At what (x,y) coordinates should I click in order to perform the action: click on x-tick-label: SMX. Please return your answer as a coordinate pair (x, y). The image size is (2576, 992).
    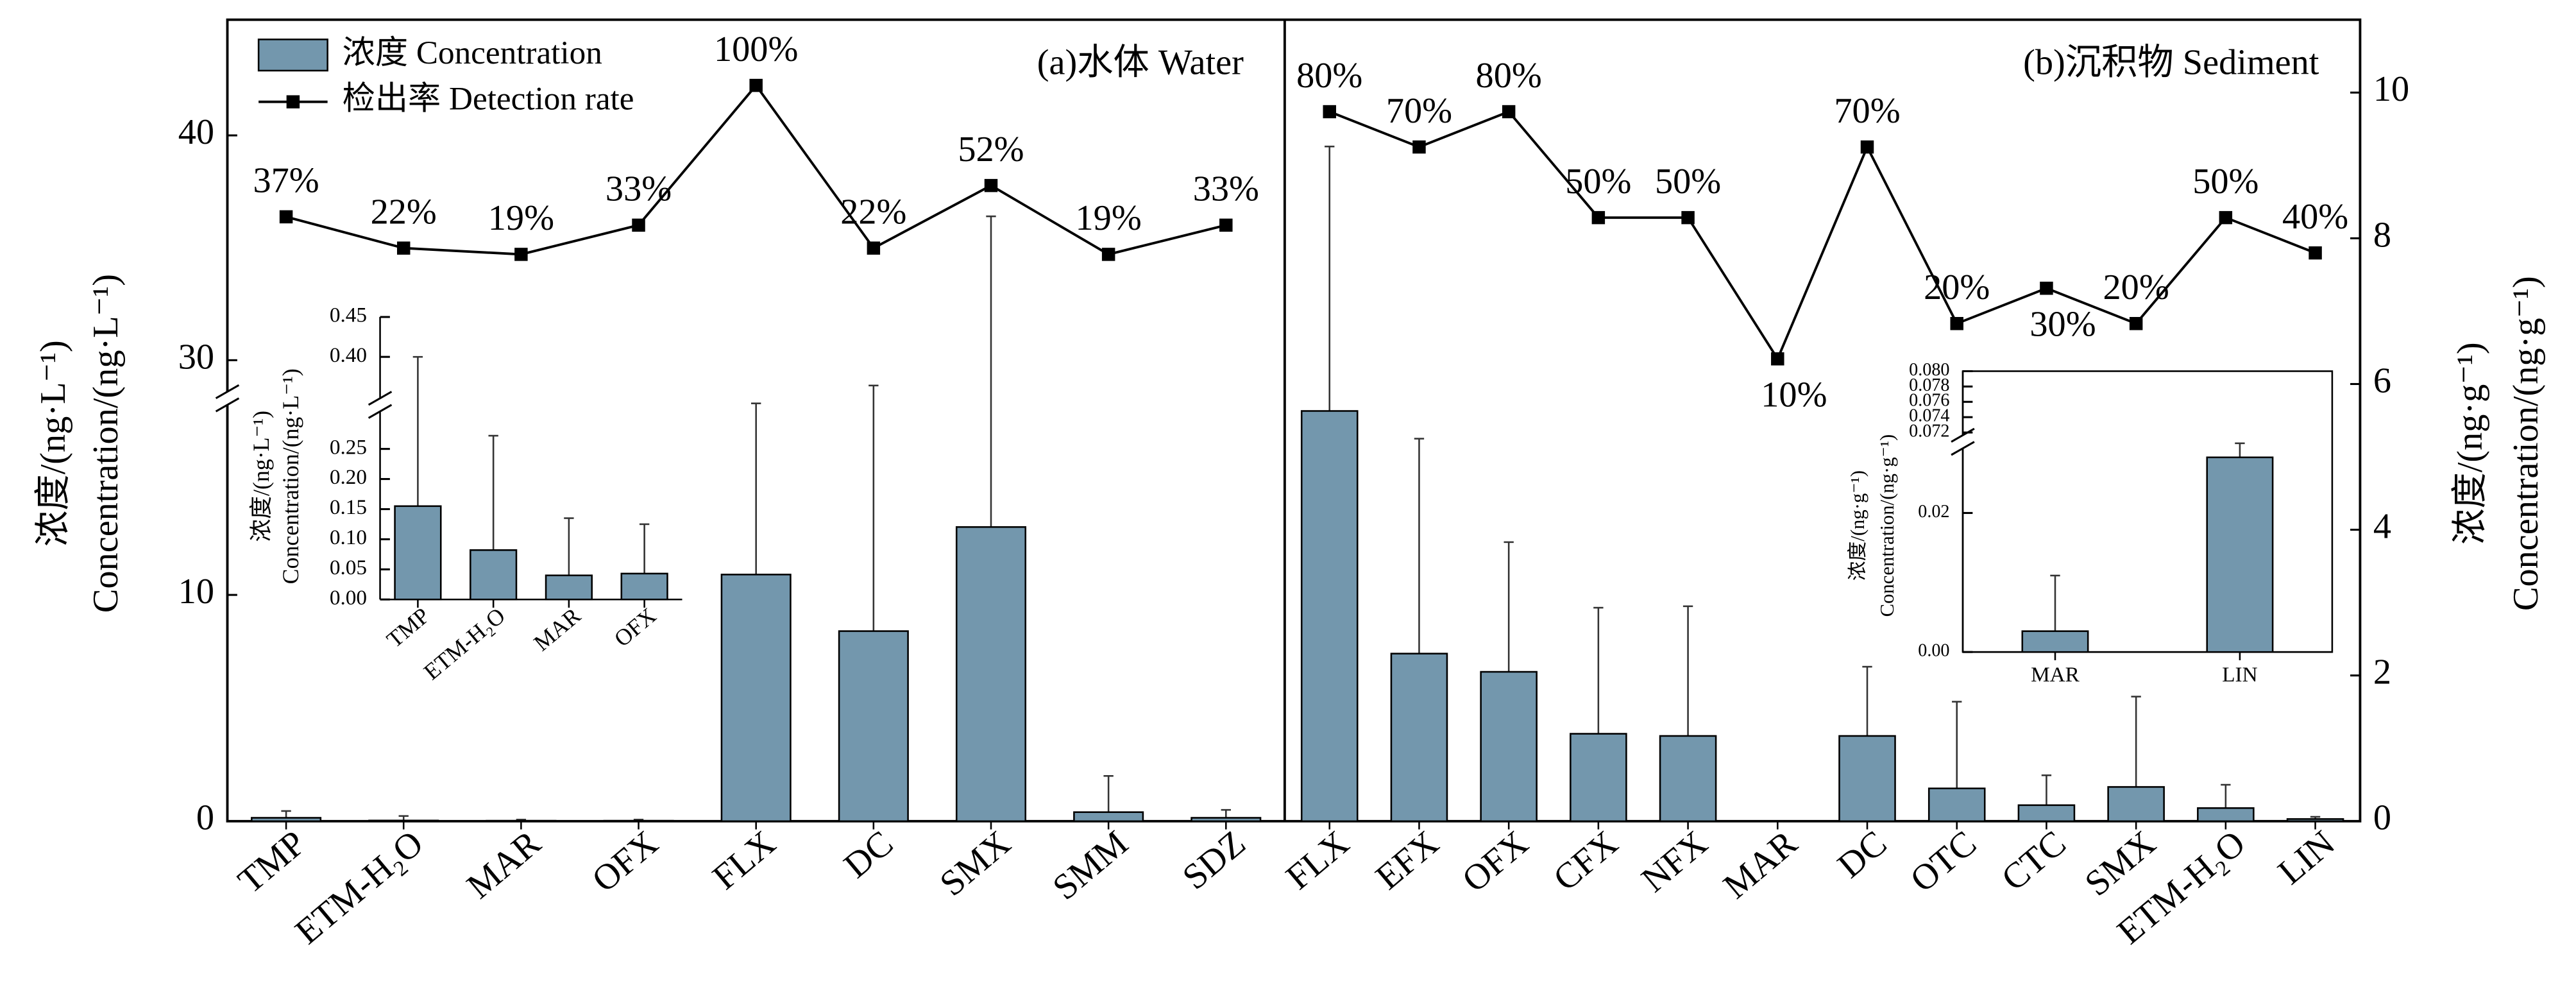
    Looking at the image, I should click on (975, 863).